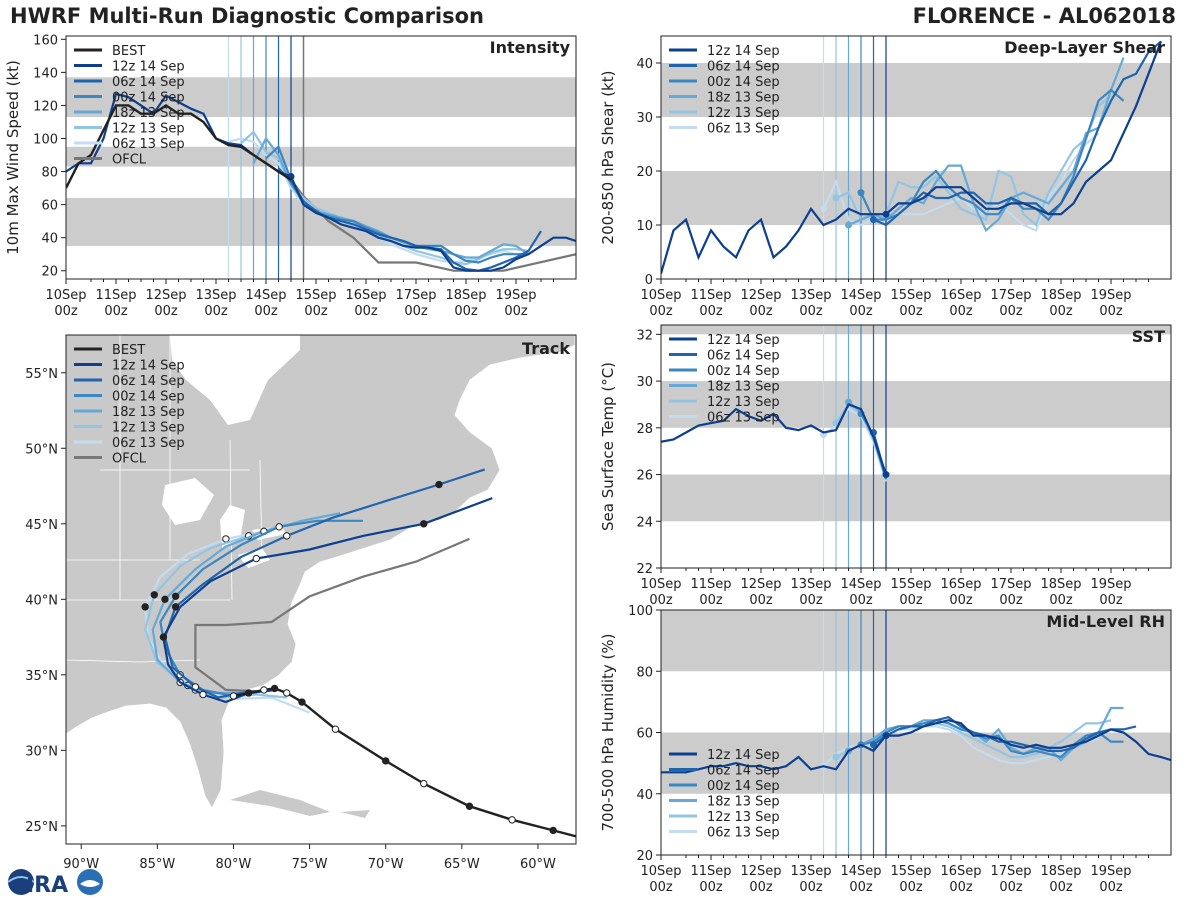 This screenshot has width=1200, height=900. What do you see at coordinates (743, 82) in the screenshot?
I see `legend-label: 00z 14 Sep` at bounding box center [743, 82].